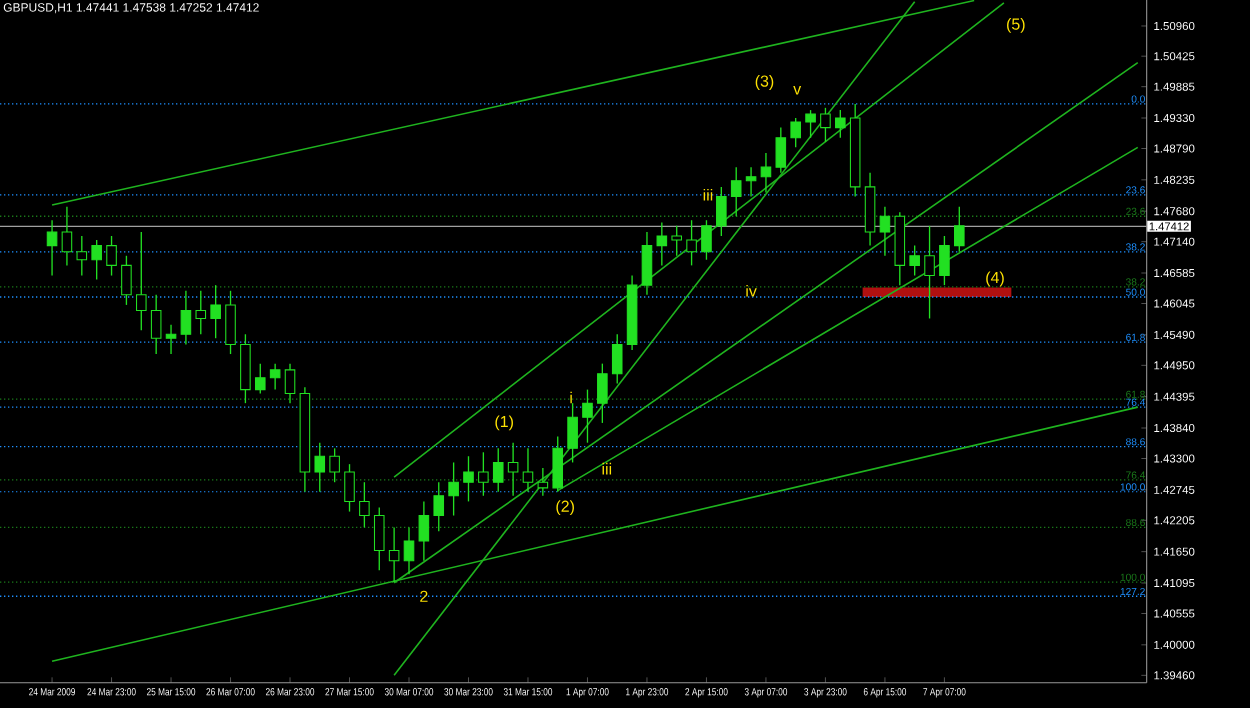 This screenshot has width=1250, height=708. What do you see at coordinates (751, 290) in the screenshot?
I see `annotation: iv` at bounding box center [751, 290].